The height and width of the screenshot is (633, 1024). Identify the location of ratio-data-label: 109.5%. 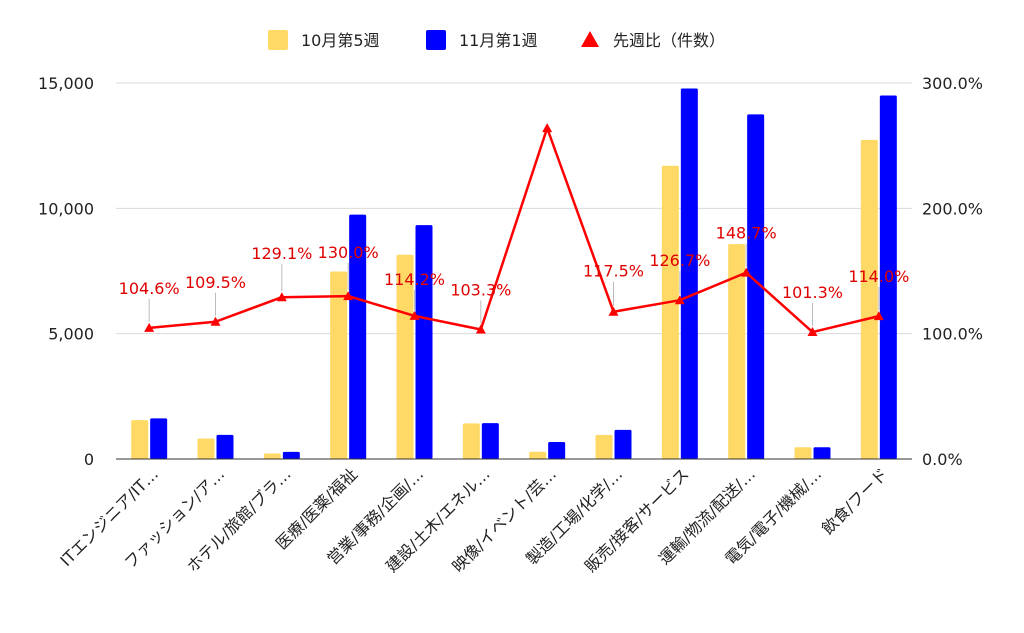
(215, 282).